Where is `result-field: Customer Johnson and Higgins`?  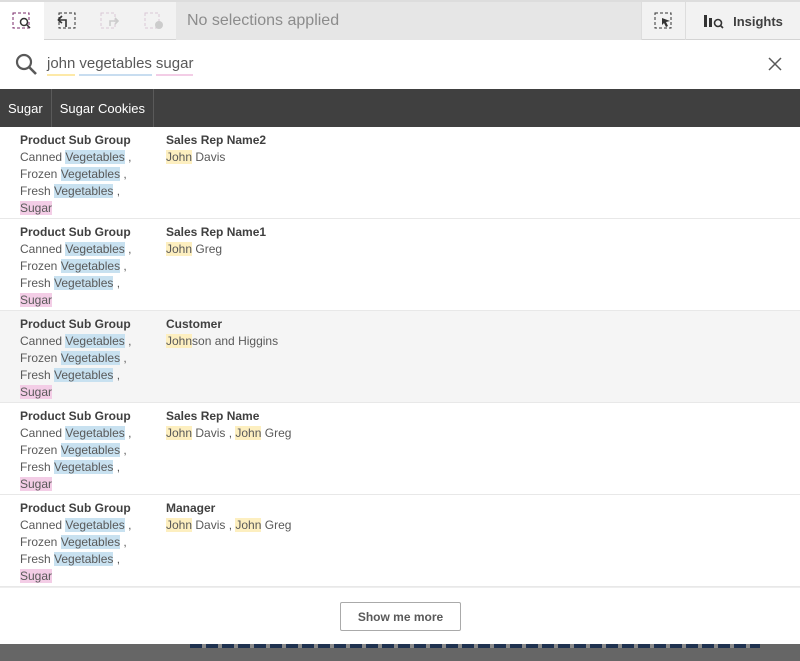 result-field: Customer Johnson and Higgins is located at coordinates (222, 359).